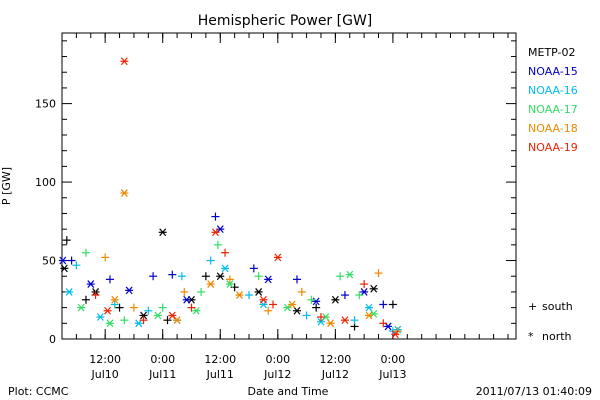 Image resolution: width=600 pixels, height=400 pixels. Describe the element at coordinates (557, 306) in the screenshot. I see `marker-legend-label: south` at that location.